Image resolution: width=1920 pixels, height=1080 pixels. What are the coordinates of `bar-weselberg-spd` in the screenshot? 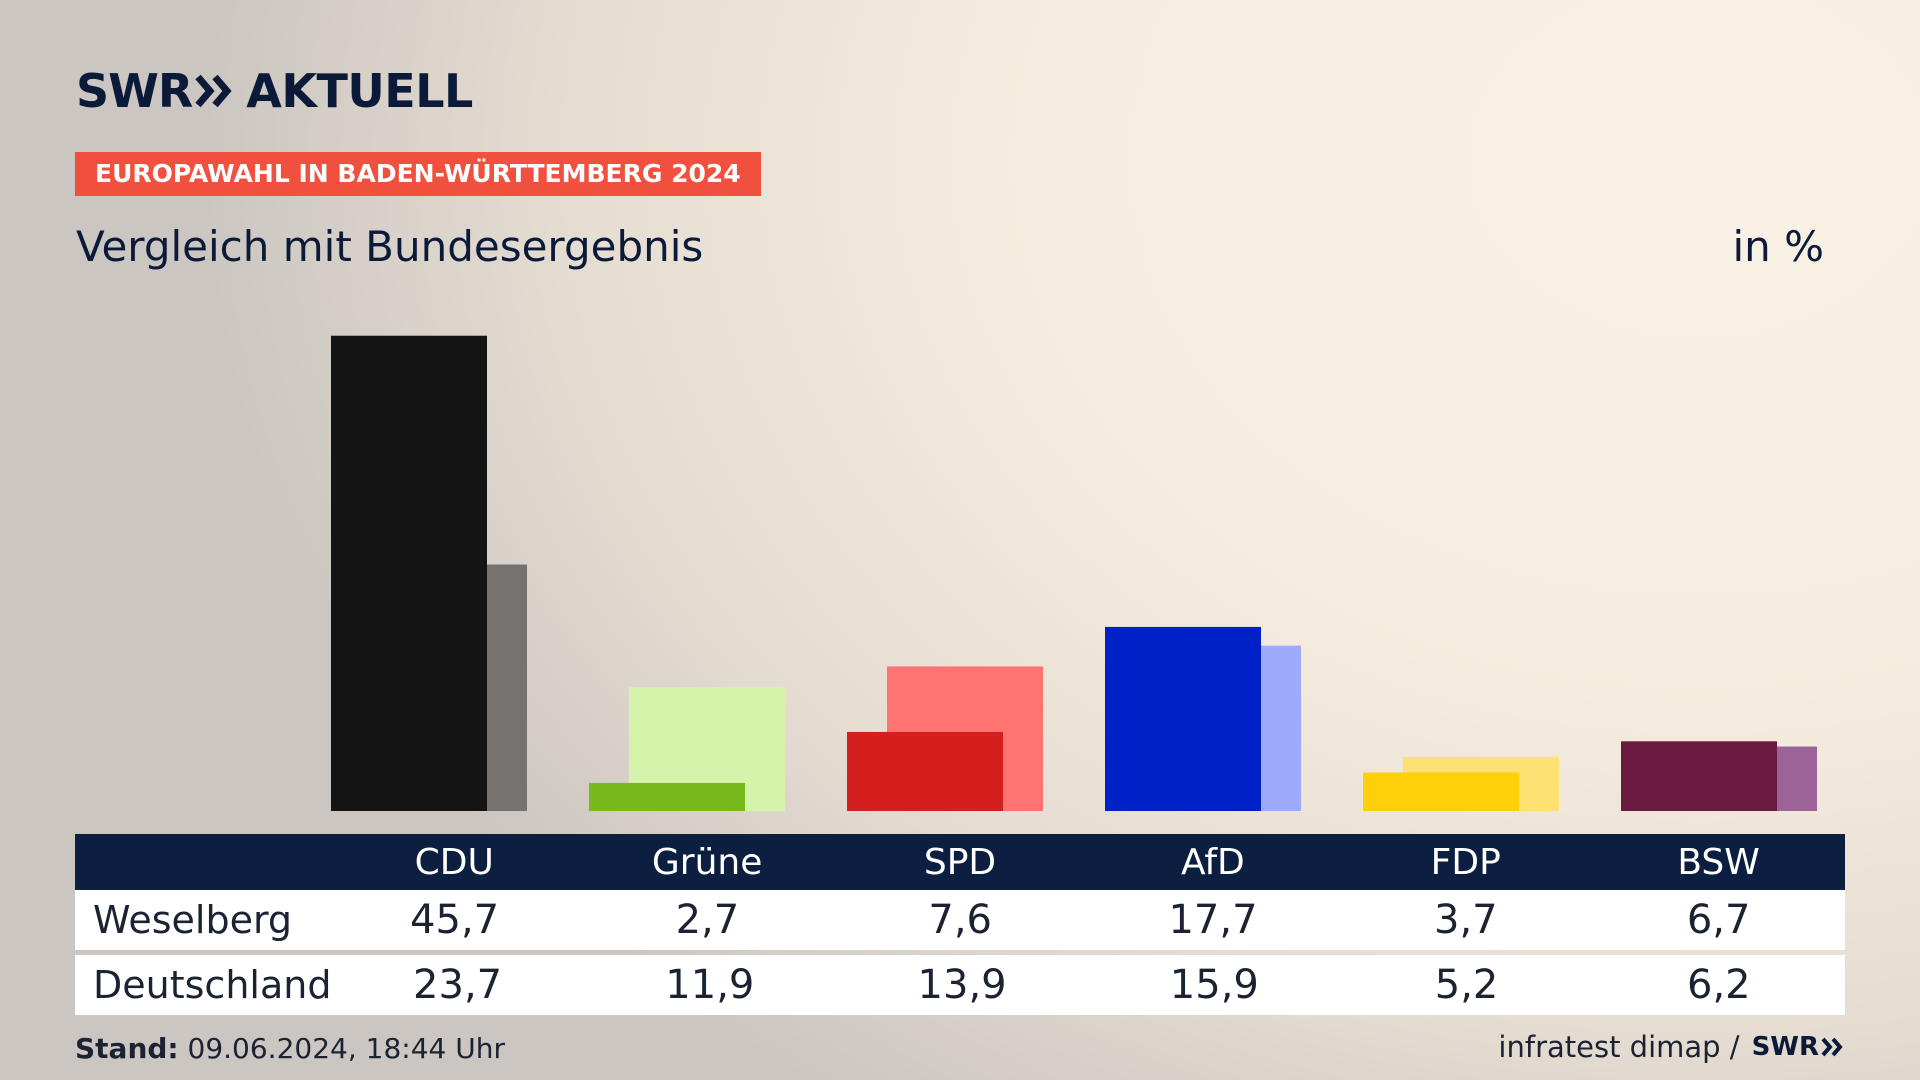 It's located at (925, 771).